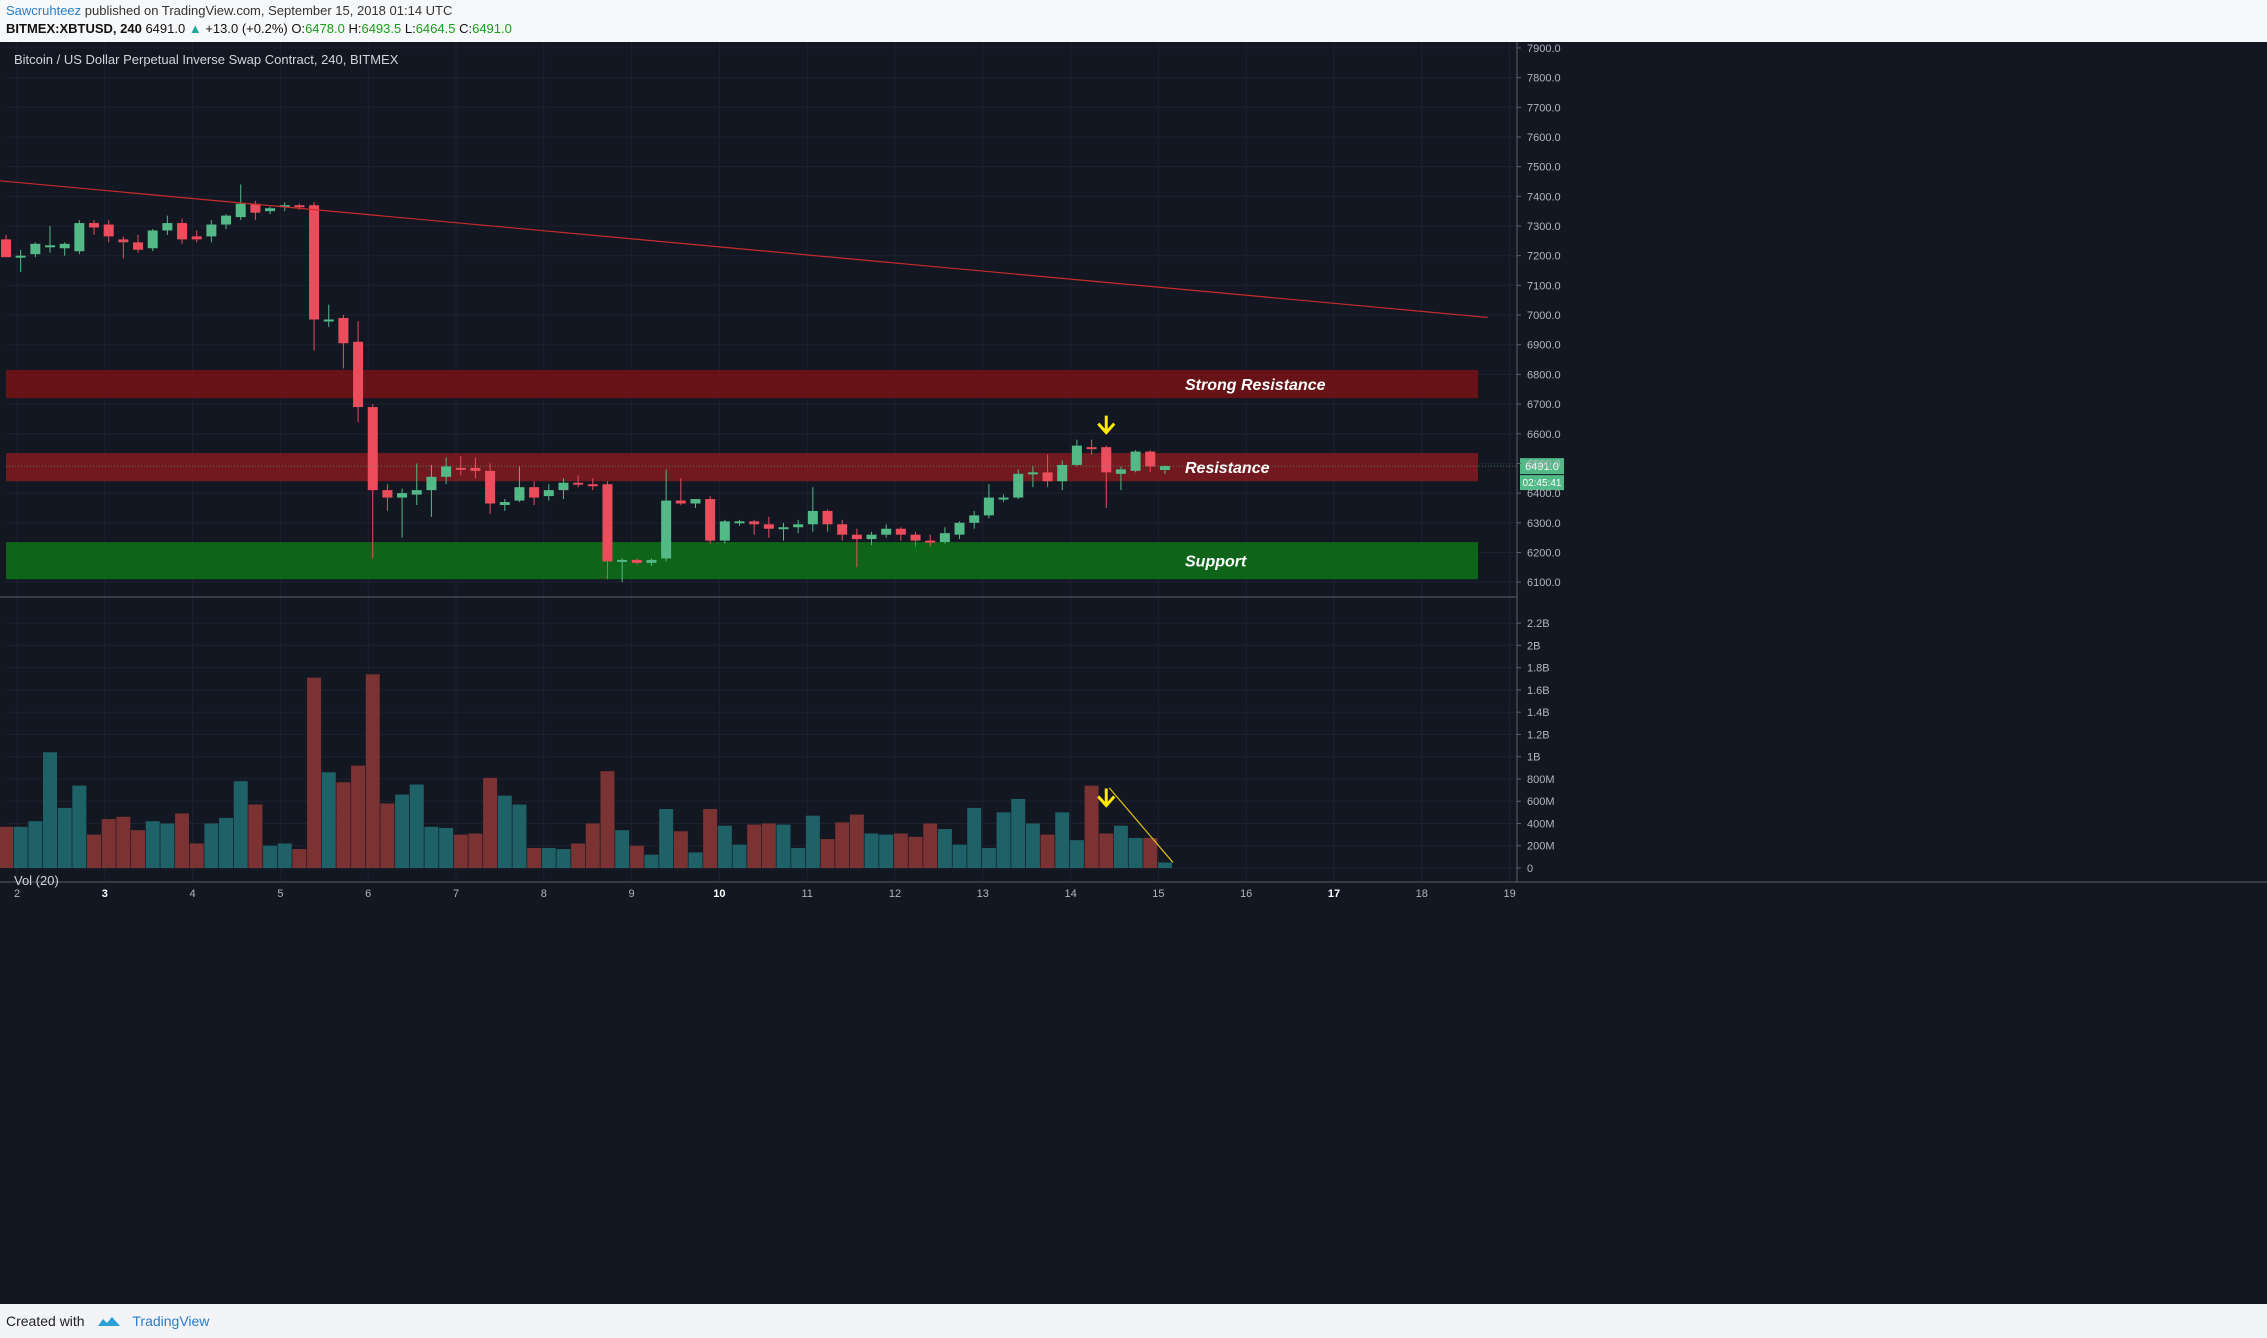 The height and width of the screenshot is (1338, 2267). I want to click on price-tick-label: 7200.0, so click(1544, 257).